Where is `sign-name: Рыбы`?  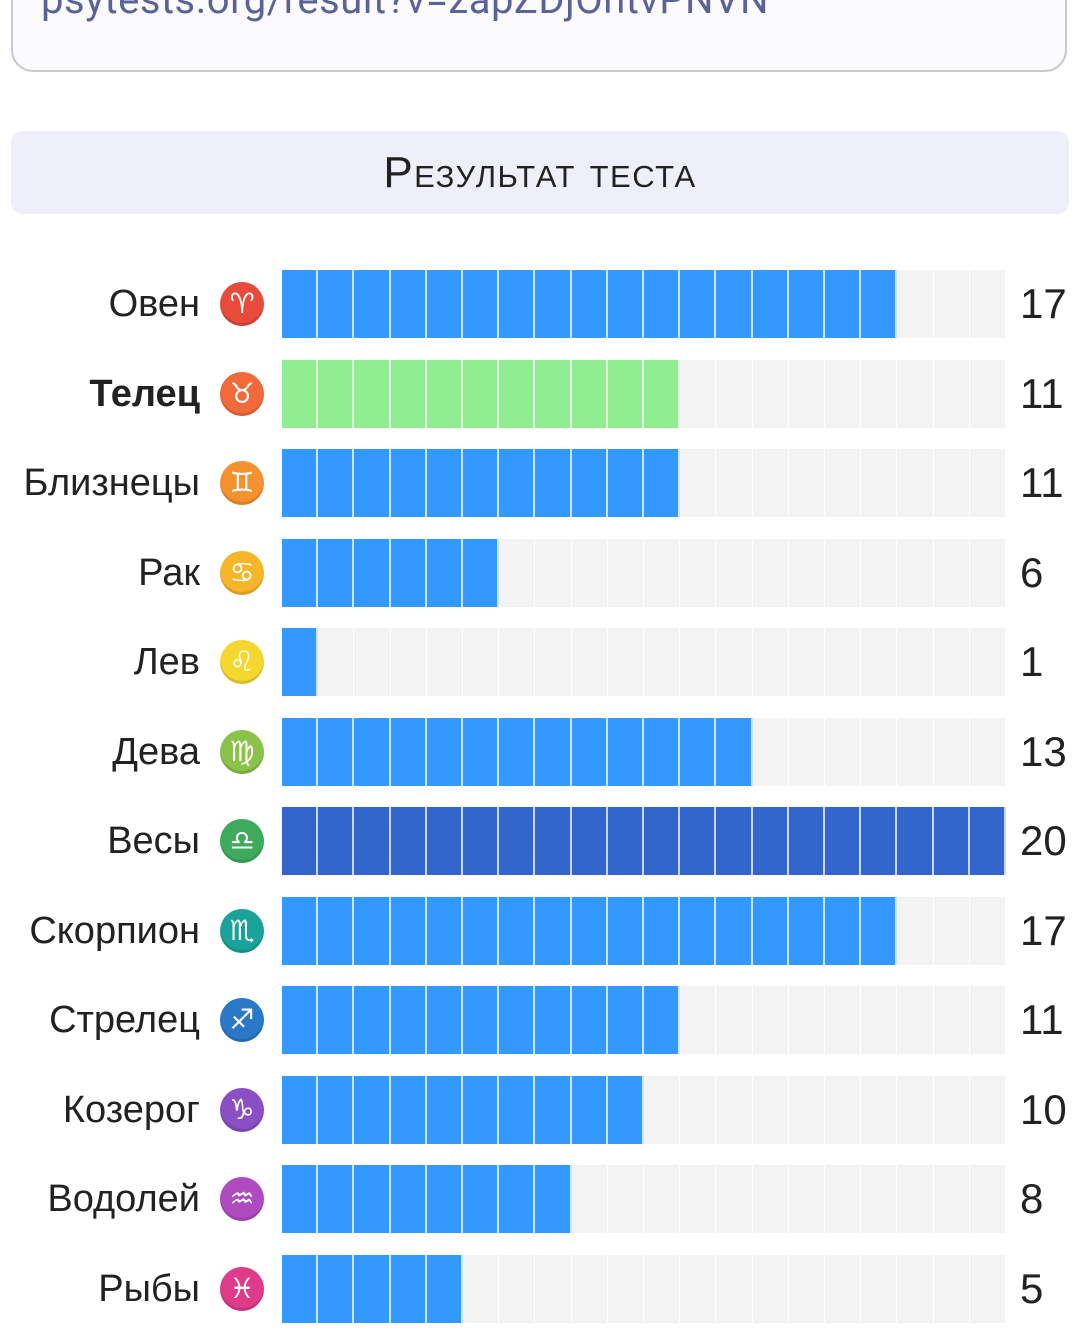
sign-name: Рыбы is located at coordinates (149, 1289).